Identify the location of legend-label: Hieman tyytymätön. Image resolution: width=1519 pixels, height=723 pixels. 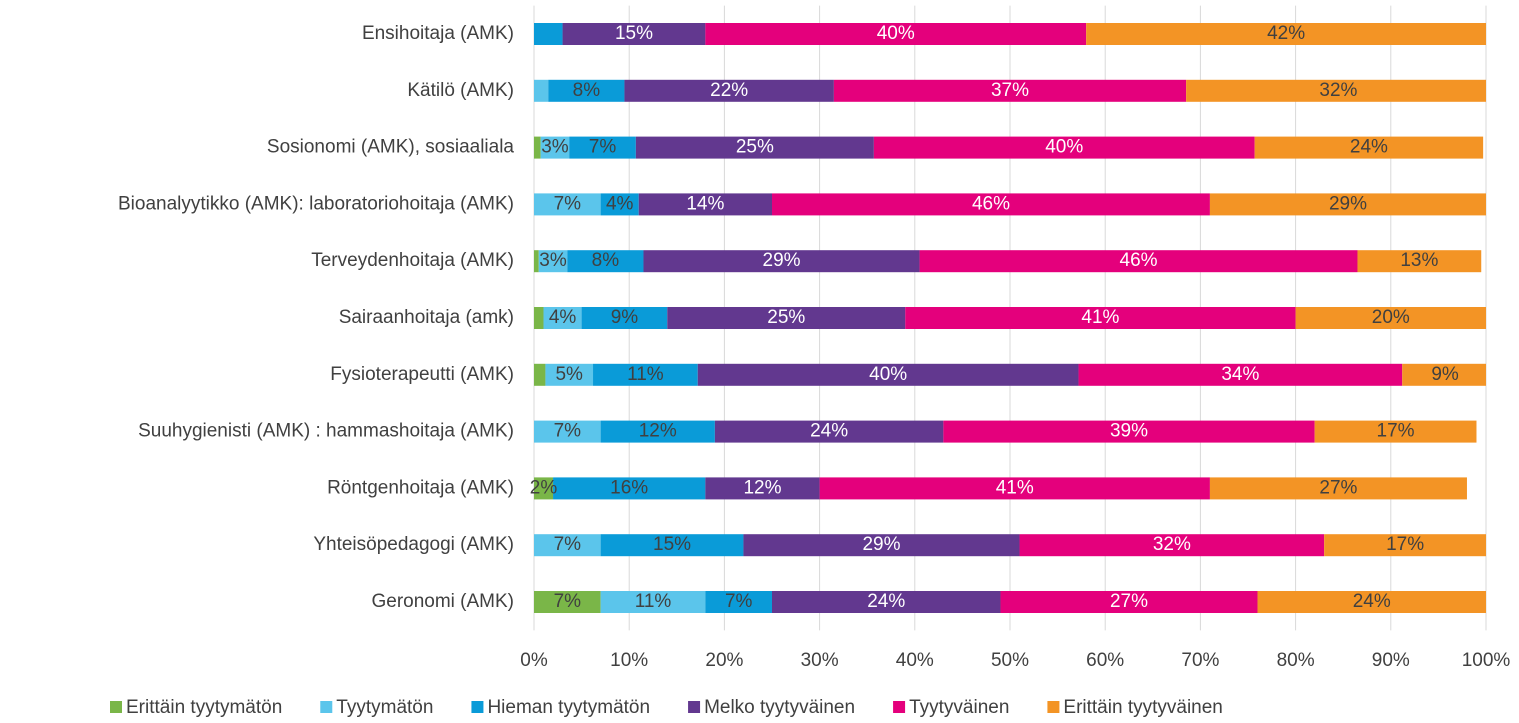
(568, 707).